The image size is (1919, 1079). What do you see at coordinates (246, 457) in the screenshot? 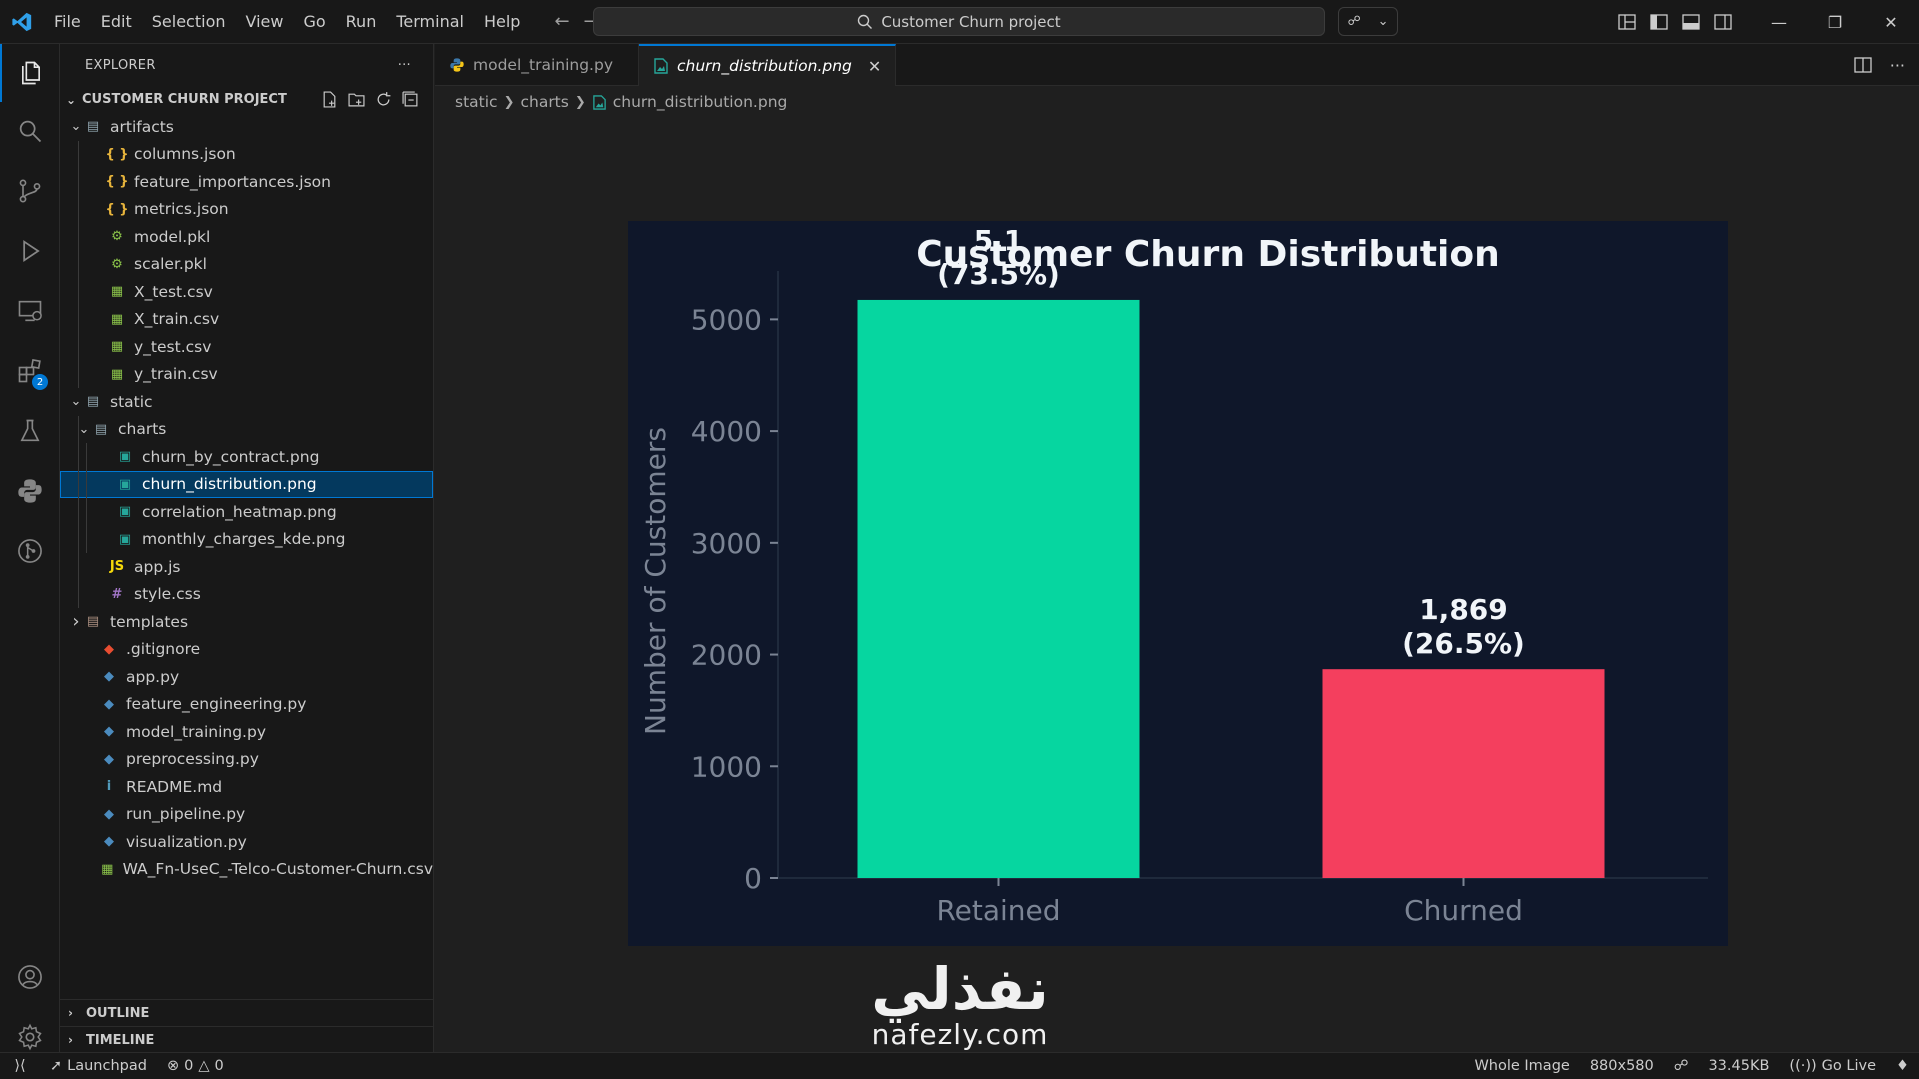
I see `file-item: ▣ churn_by_contract.png` at bounding box center [246, 457].